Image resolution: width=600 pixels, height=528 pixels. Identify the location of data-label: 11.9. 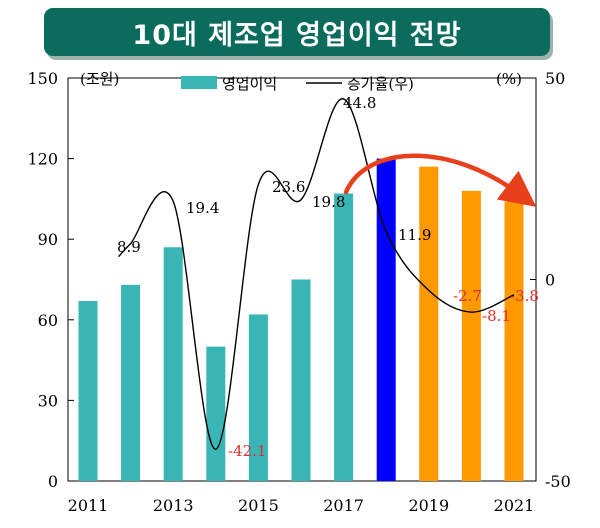
(414, 235).